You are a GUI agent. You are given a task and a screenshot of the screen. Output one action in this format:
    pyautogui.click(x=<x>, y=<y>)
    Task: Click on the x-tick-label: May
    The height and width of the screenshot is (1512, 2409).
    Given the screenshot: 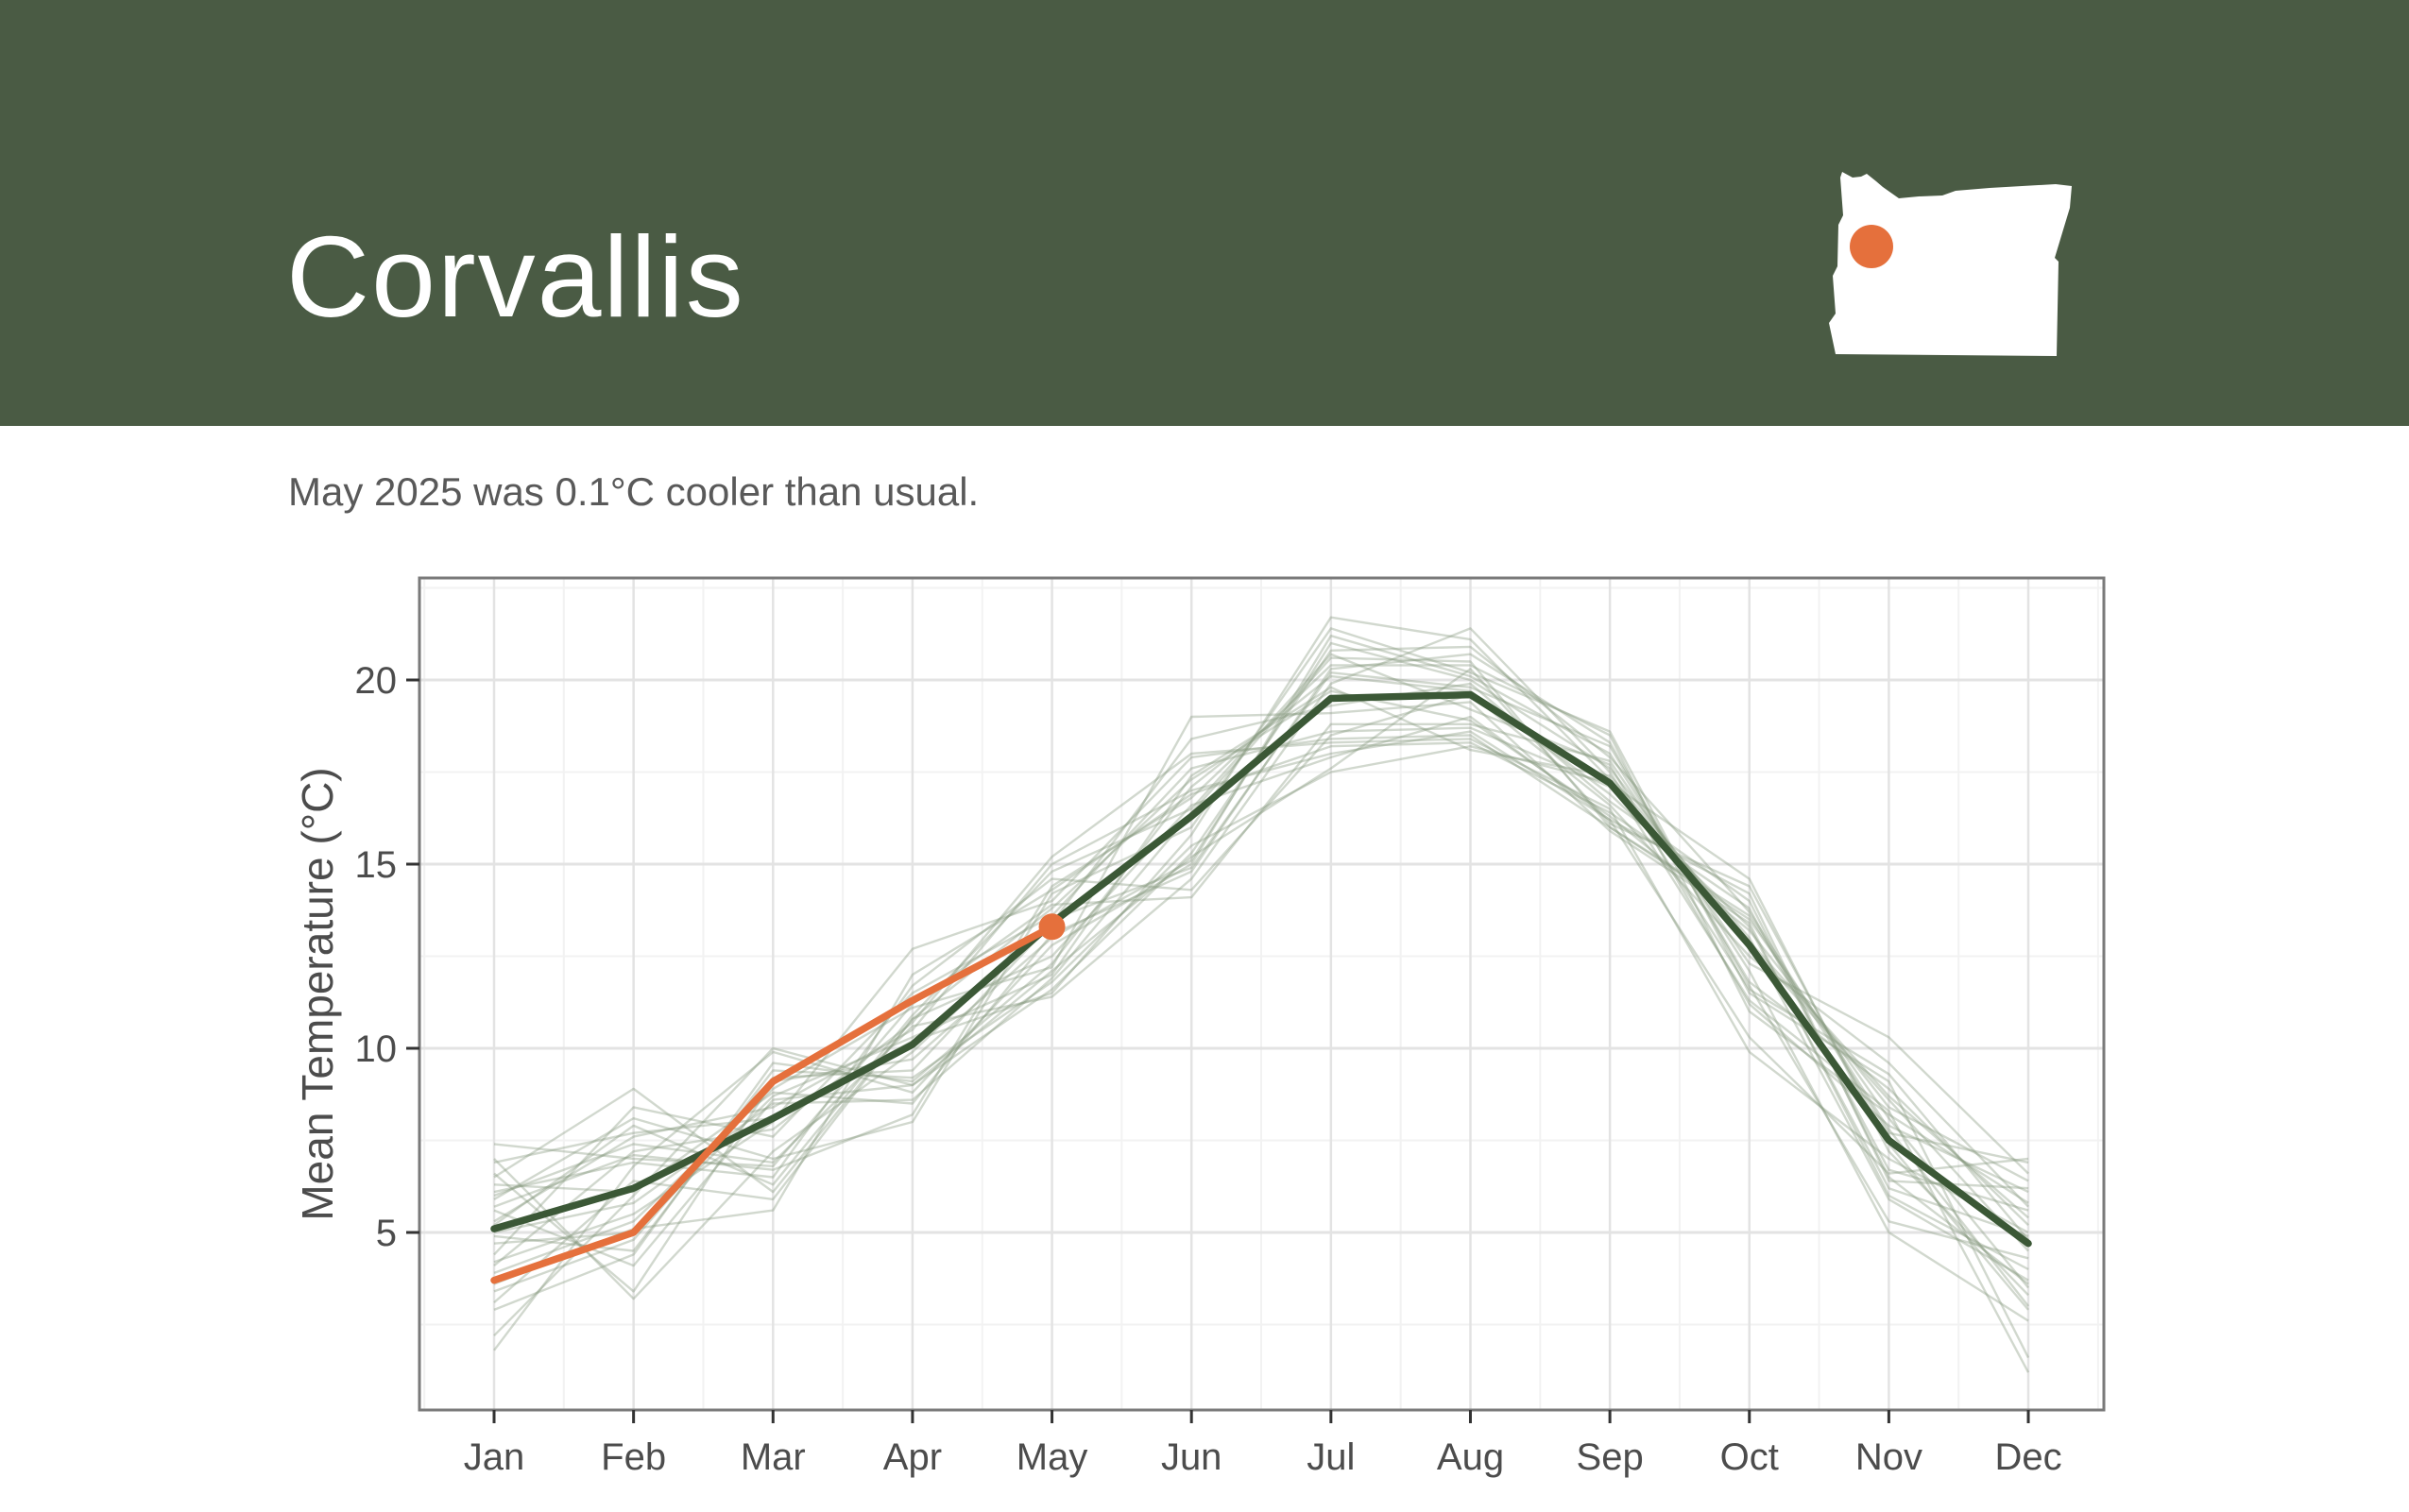 What is the action you would take?
    pyautogui.click(x=1052, y=1457)
    